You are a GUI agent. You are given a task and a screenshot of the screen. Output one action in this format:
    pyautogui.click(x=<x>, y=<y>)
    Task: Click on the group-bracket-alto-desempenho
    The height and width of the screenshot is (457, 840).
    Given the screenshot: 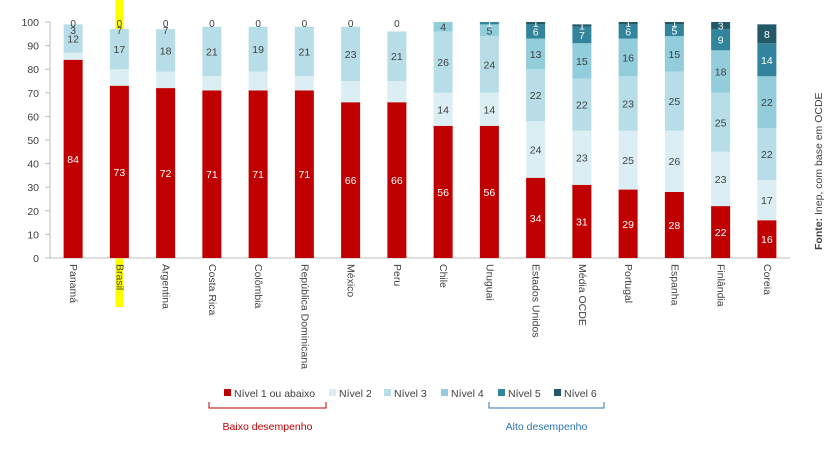 What is the action you would take?
    pyautogui.click(x=546, y=405)
    